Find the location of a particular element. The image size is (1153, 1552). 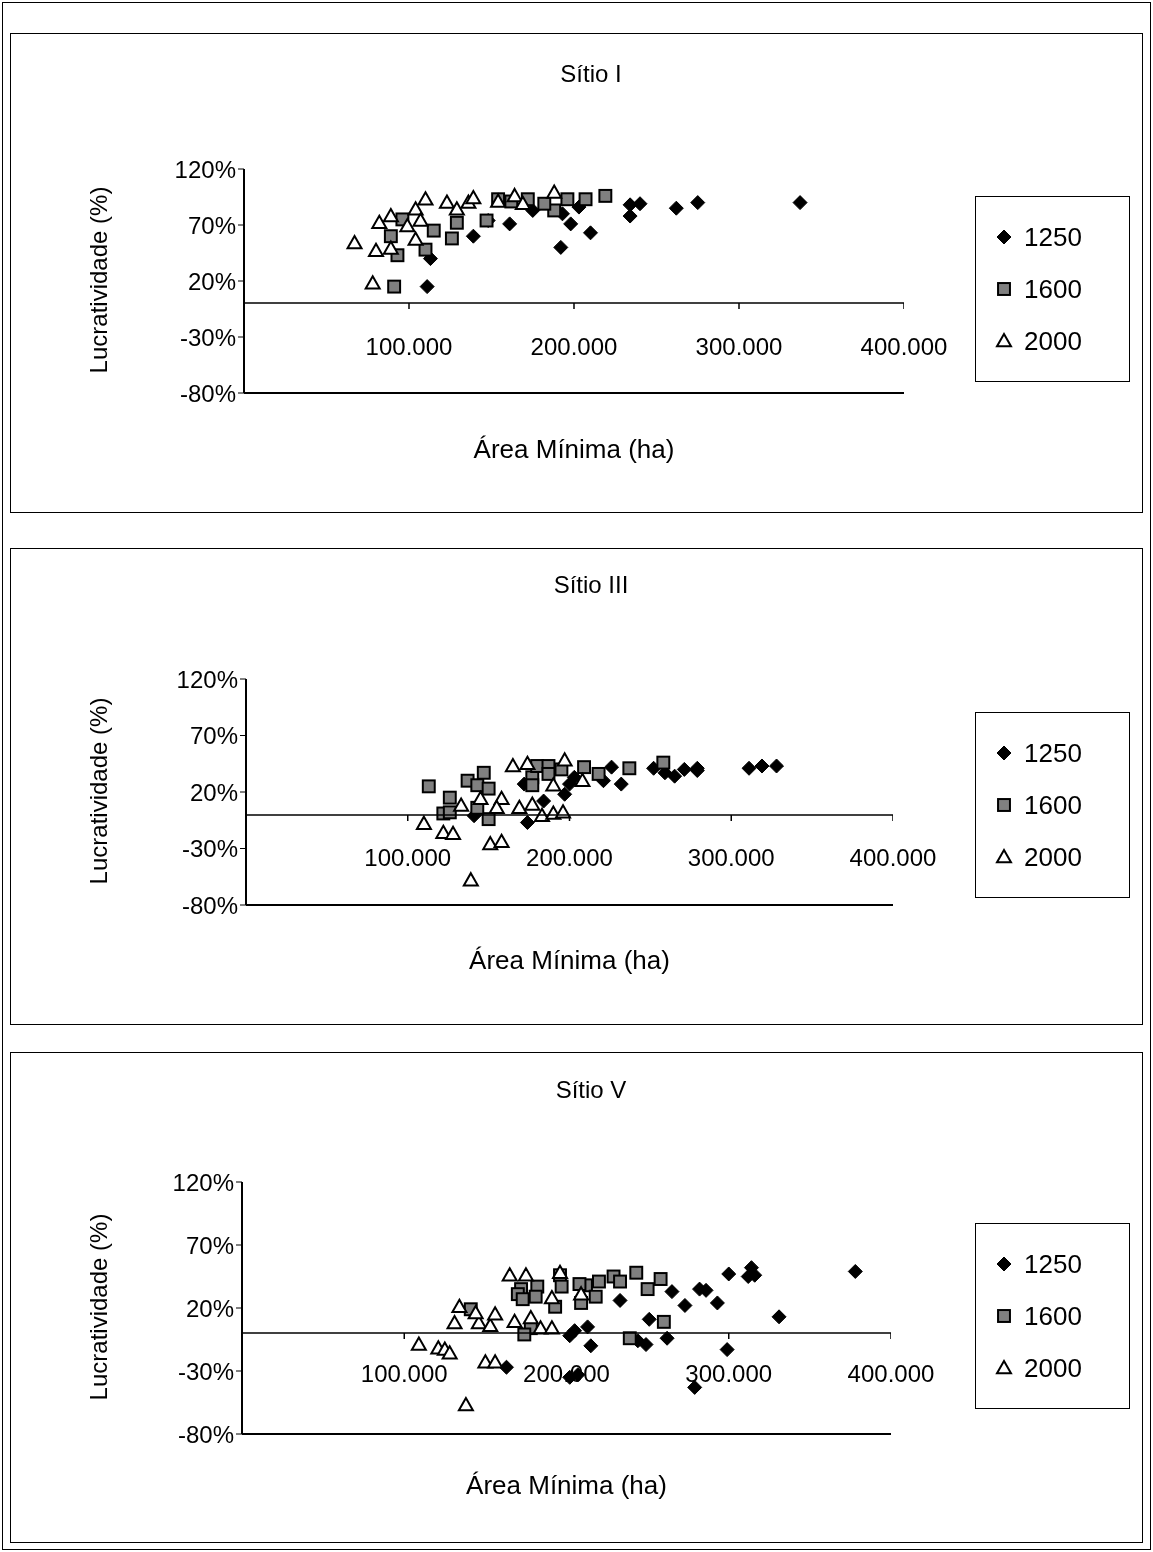

x-axis-title: Área Mínima (ha) is located at coordinates (574, 449).